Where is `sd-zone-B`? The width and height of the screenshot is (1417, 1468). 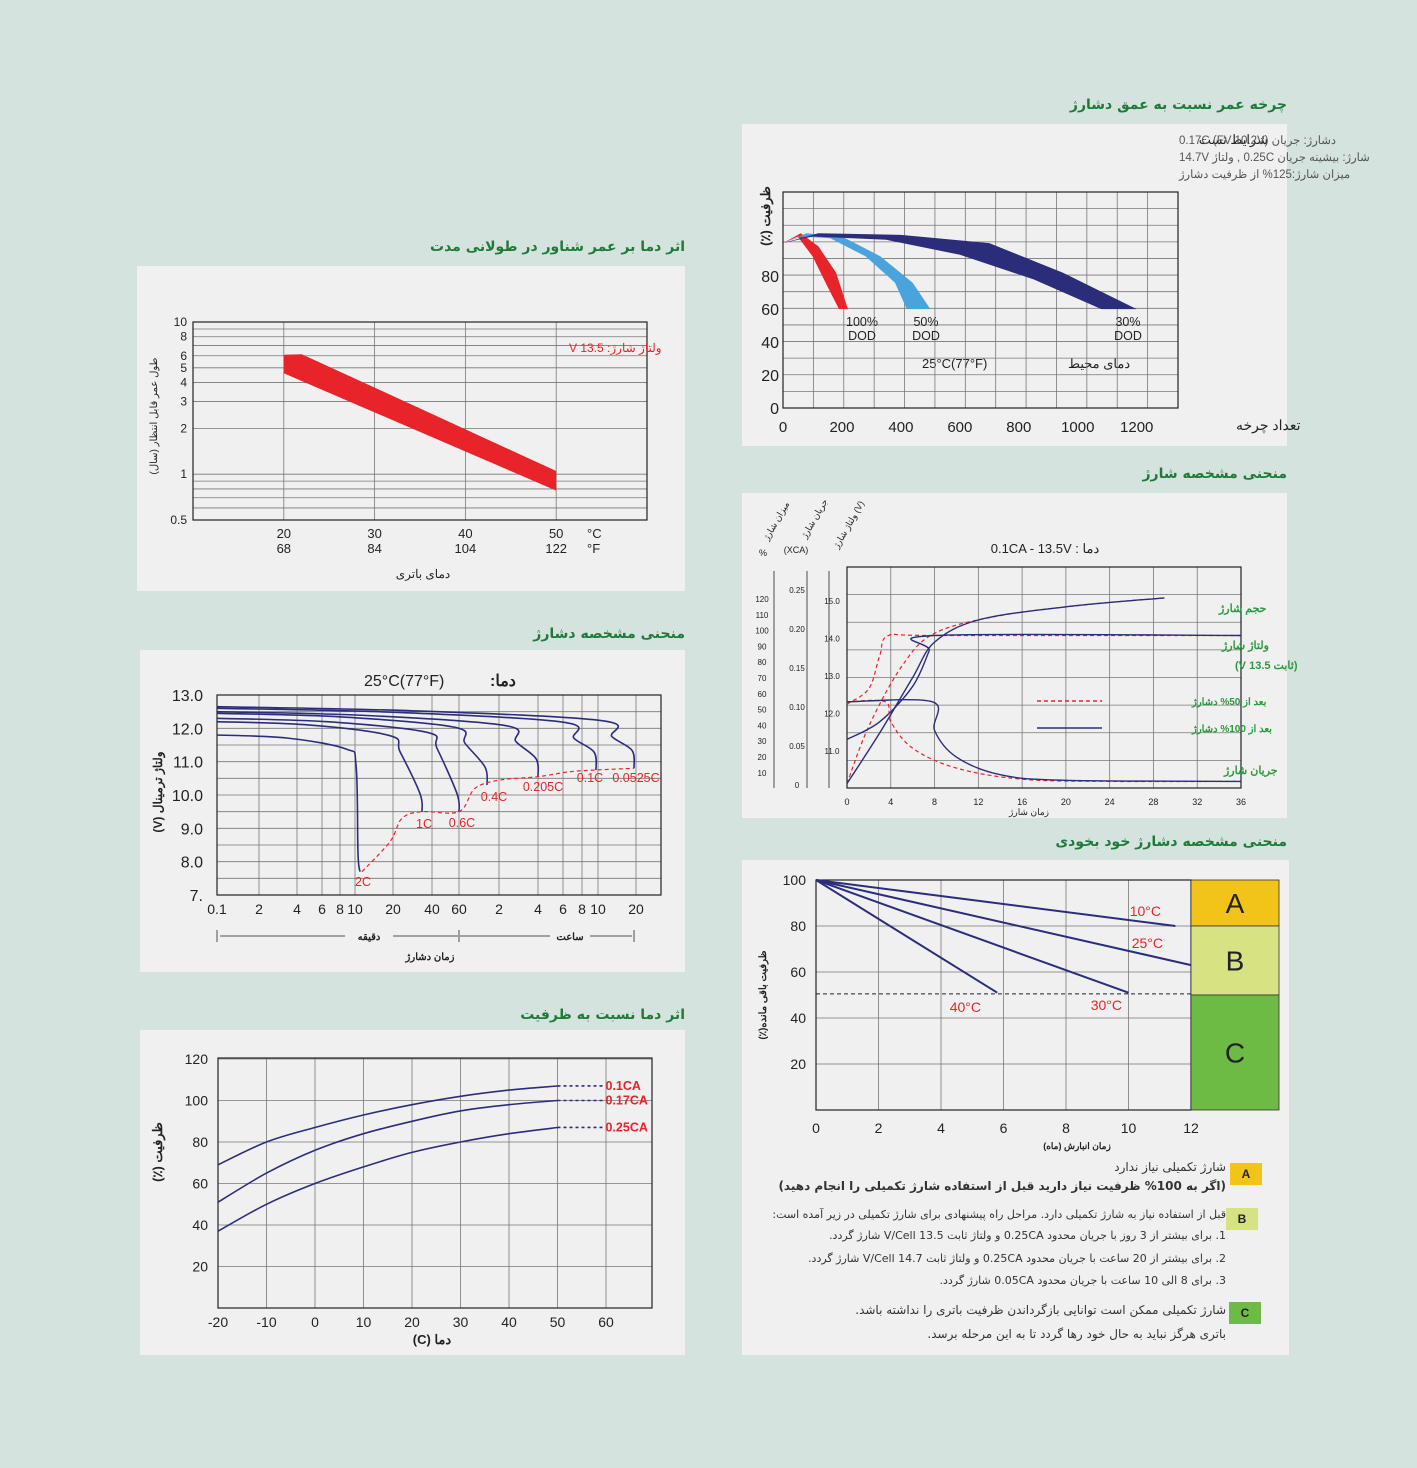
sd-zone-B is located at coordinates (1235, 960).